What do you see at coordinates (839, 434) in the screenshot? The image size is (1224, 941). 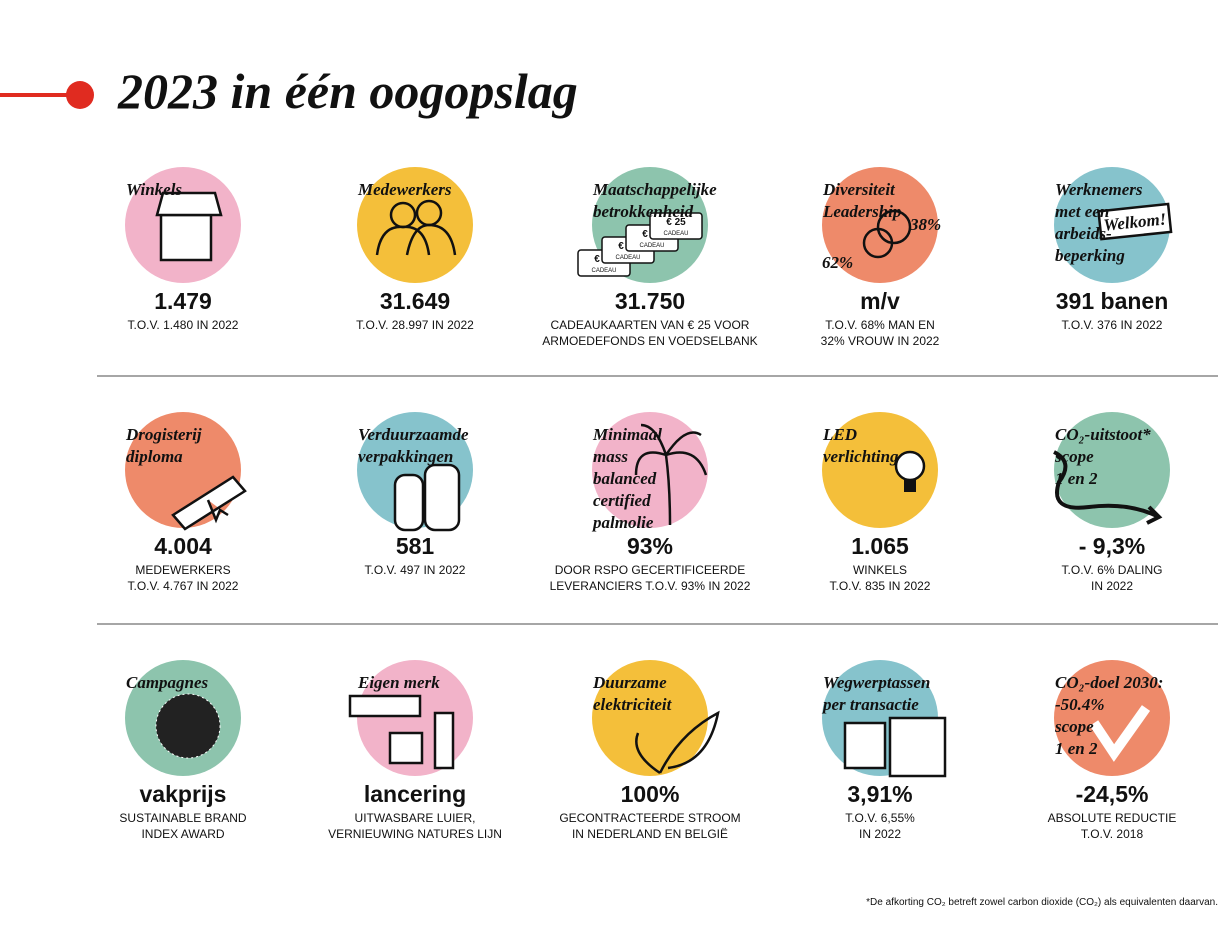 I see `item-label: LED` at bounding box center [839, 434].